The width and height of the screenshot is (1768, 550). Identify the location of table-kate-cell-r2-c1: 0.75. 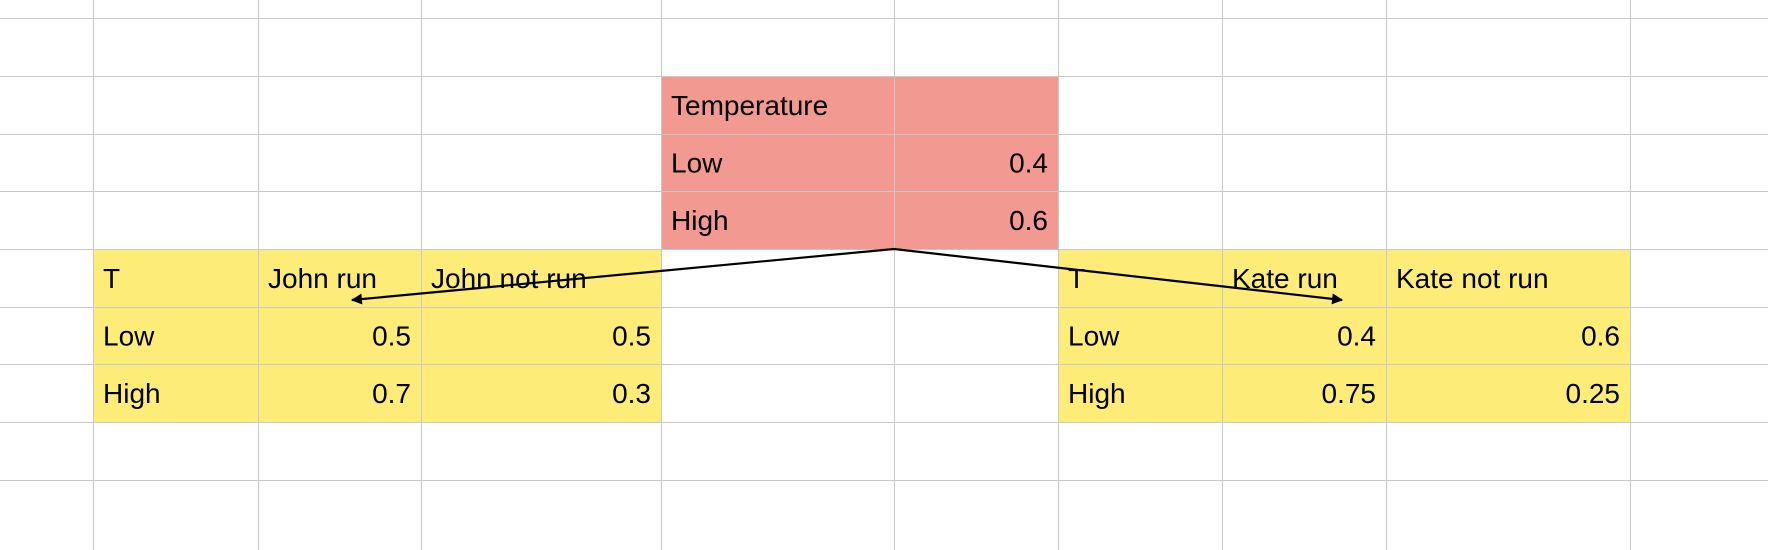
(1349, 393).